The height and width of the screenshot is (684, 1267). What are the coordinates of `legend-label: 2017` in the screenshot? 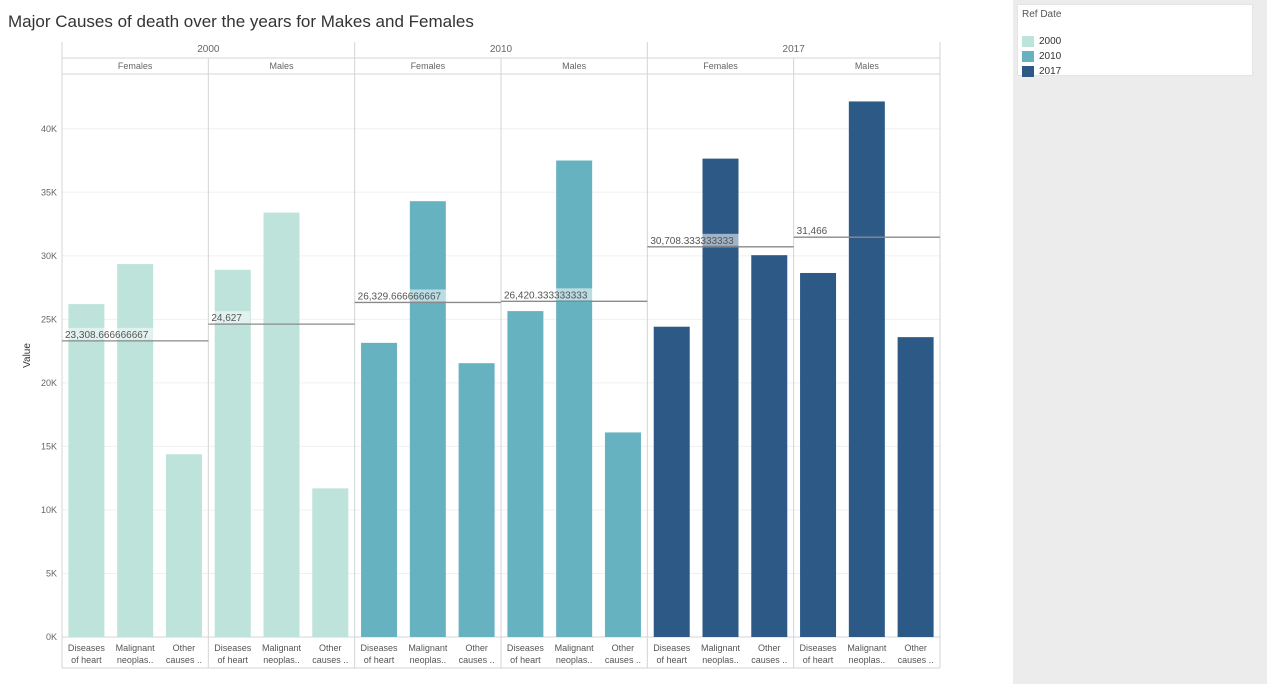 It's located at (1050, 71).